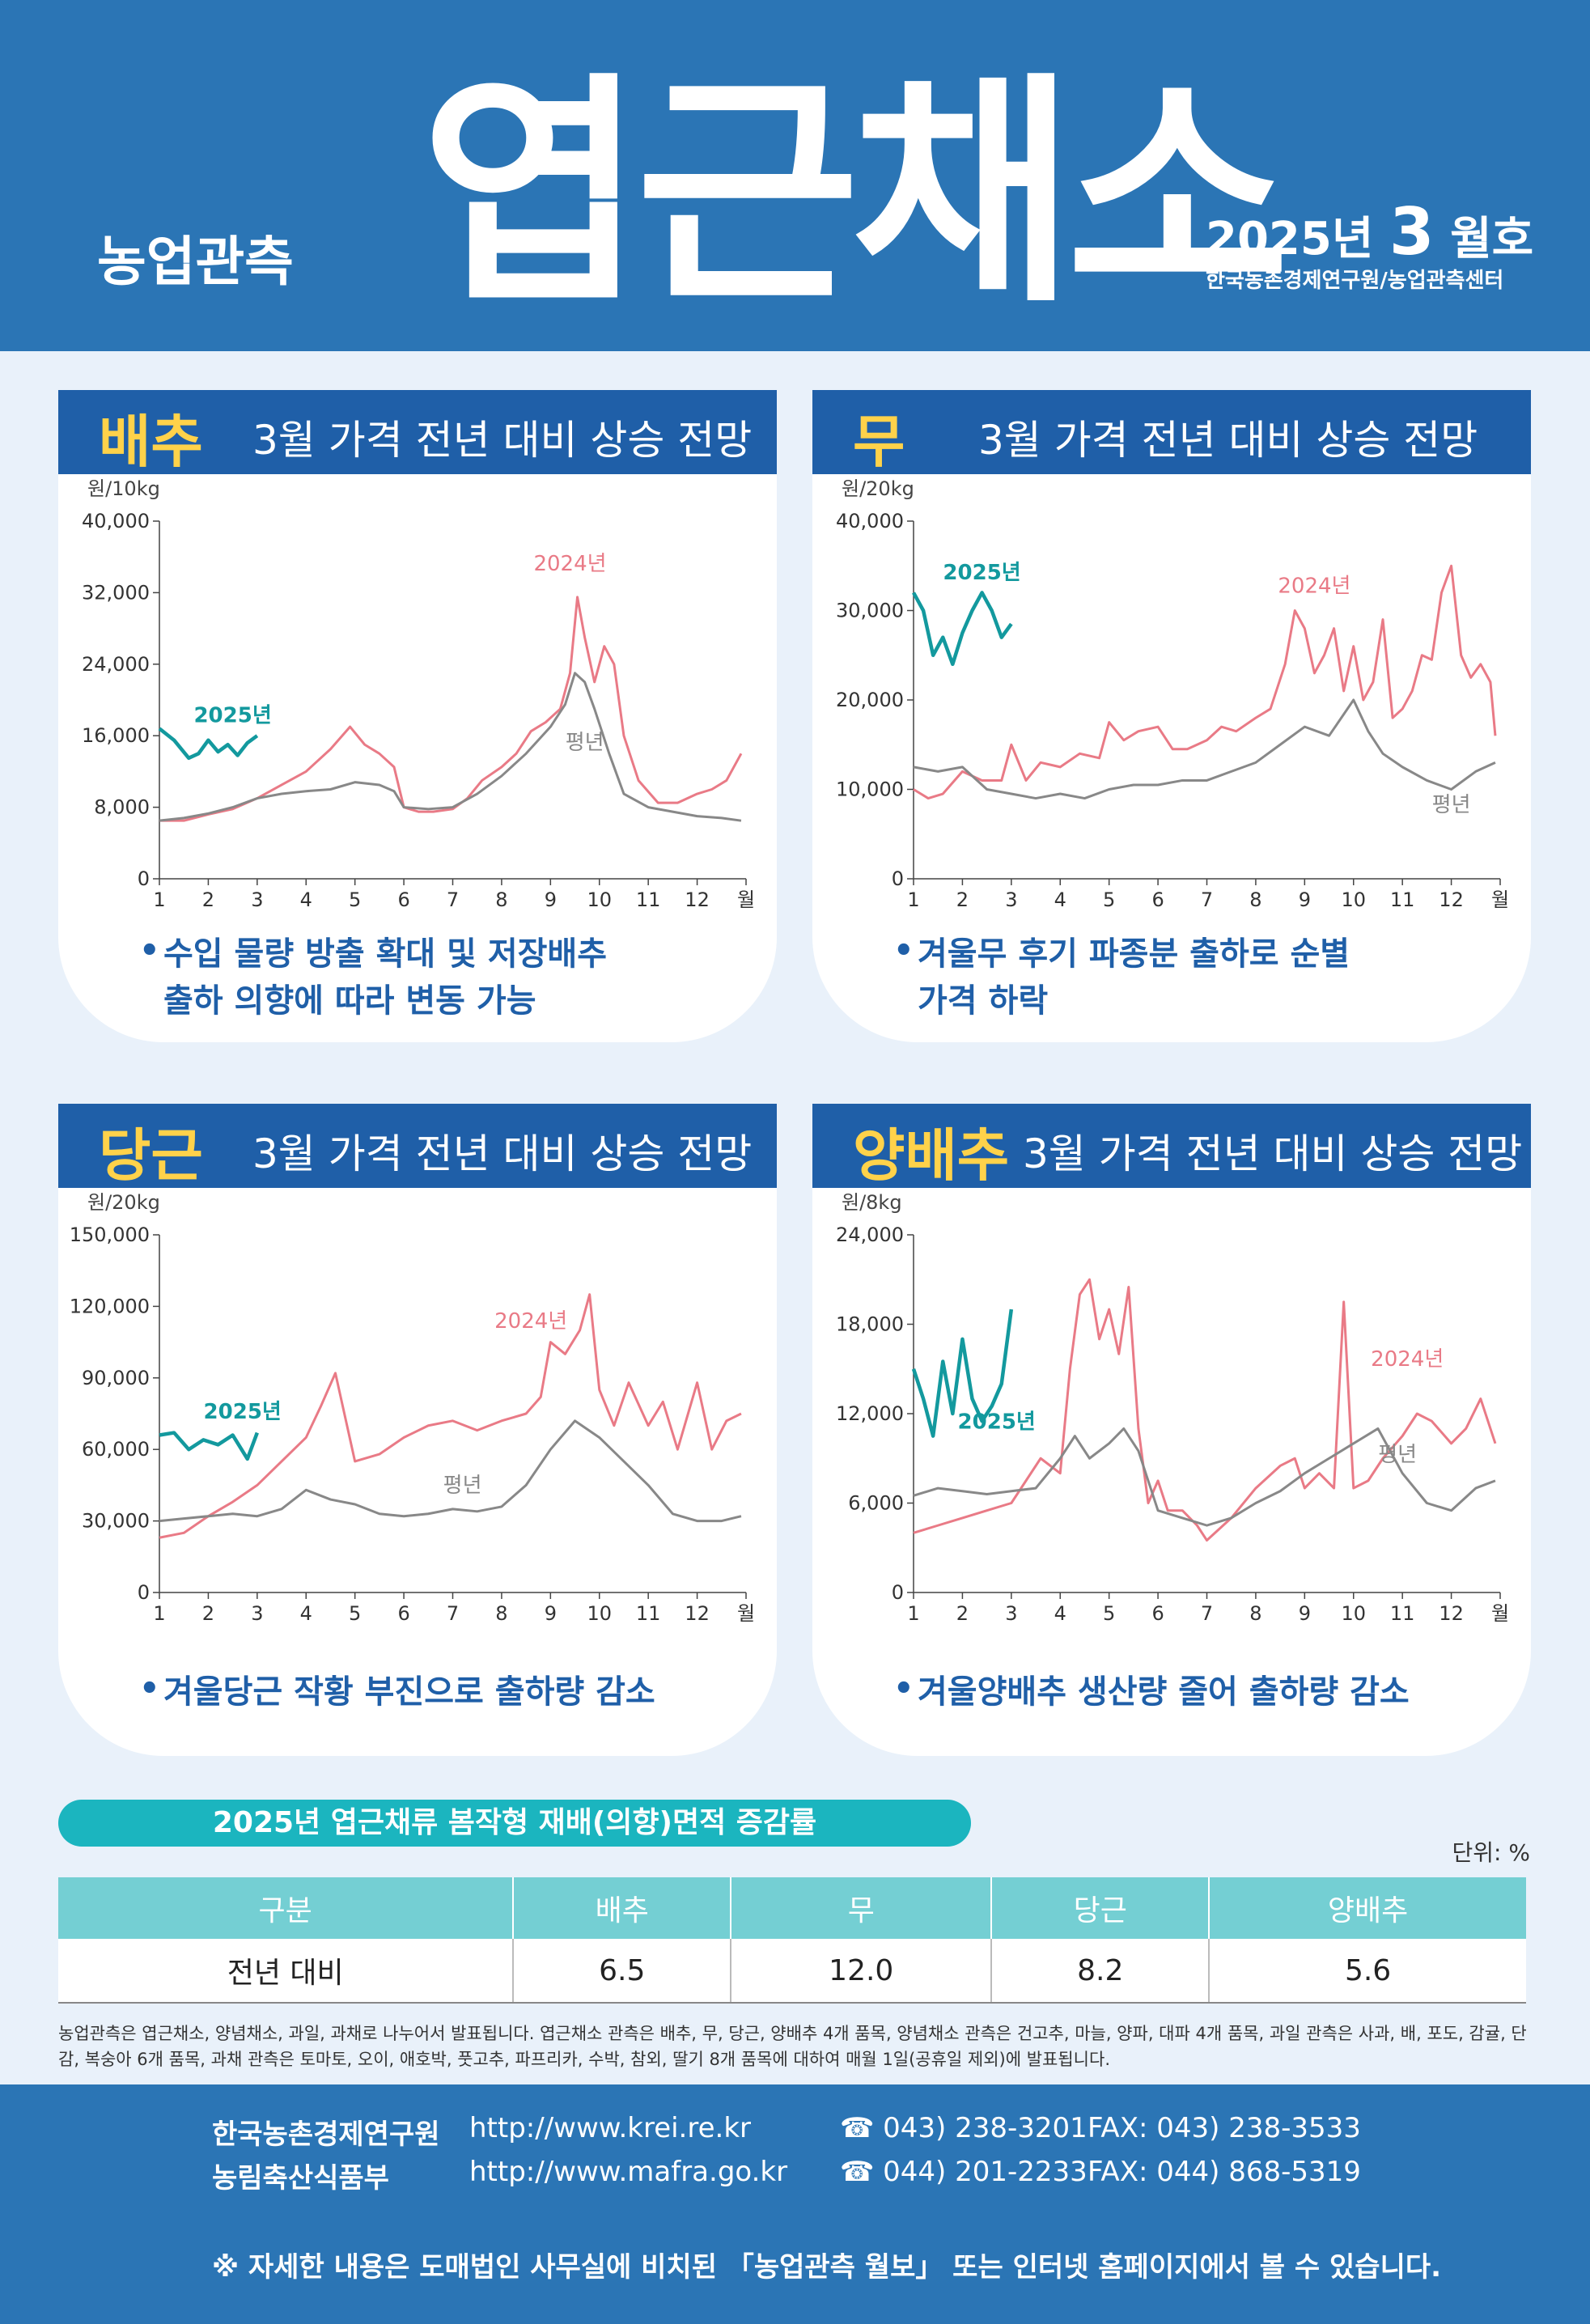 The width and height of the screenshot is (1590, 2324). I want to click on table-cell: 6.5, so click(622, 1971).